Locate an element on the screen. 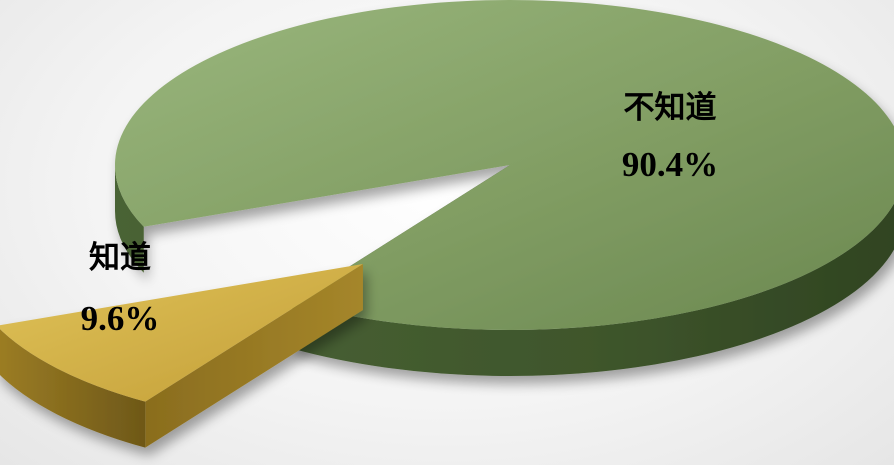 This screenshot has height=465, width=894. pie-slice-zhidao-top is located at coordinates (181, 332).